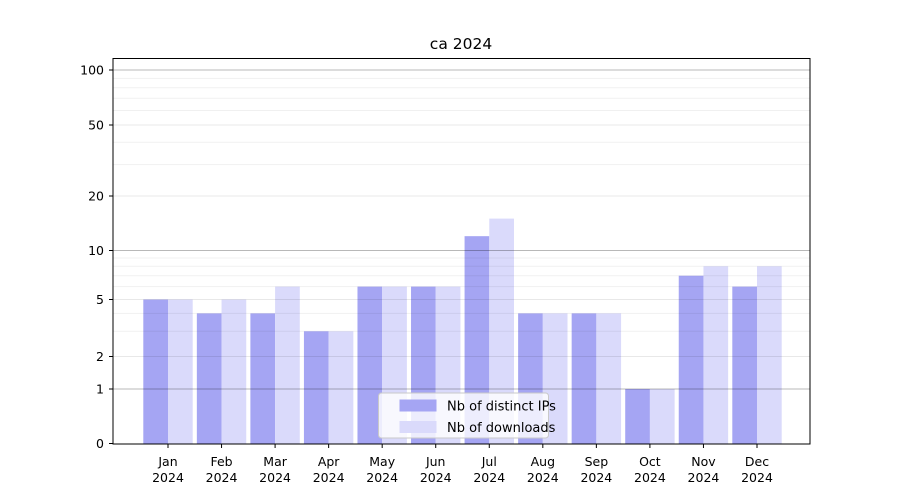 This screenshot has width=900, height=504. I want to click on x-tick-label-year-jun: 2024, so click(436, 477).